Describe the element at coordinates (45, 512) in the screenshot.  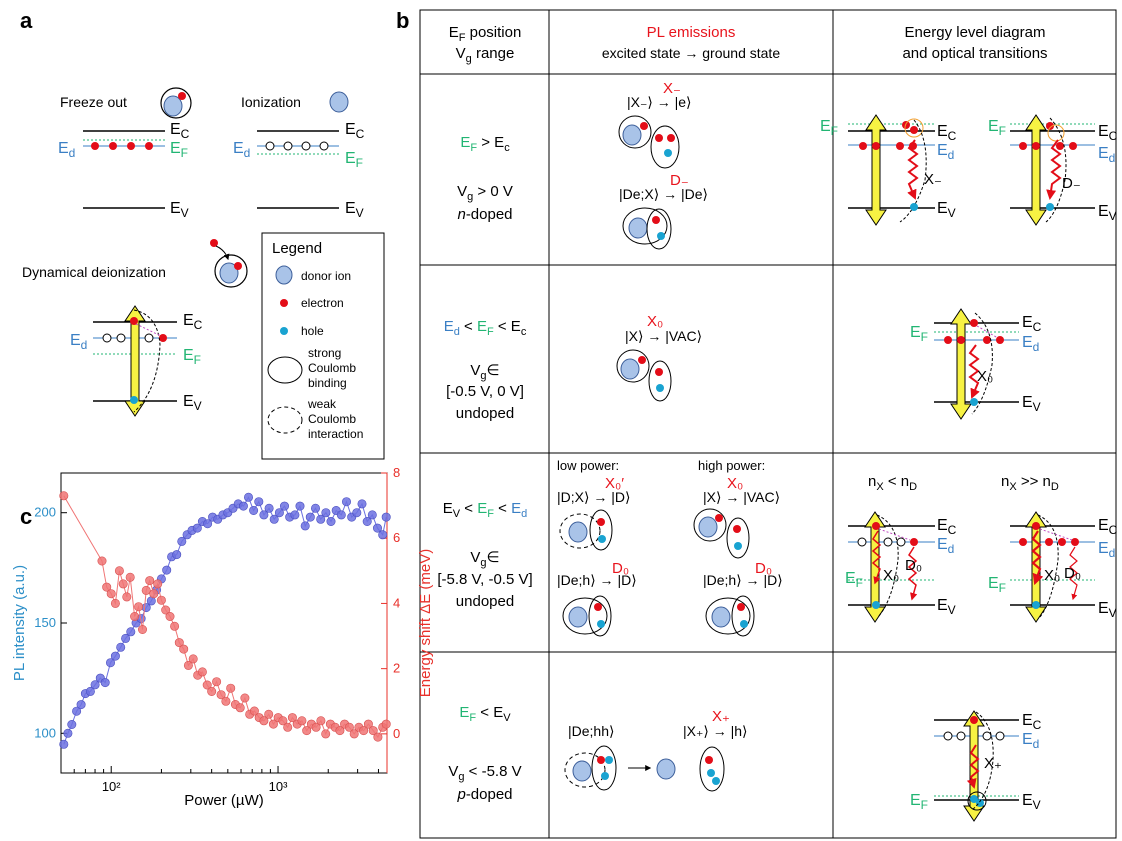
I see `y-left-tick-label: 200` at that location.